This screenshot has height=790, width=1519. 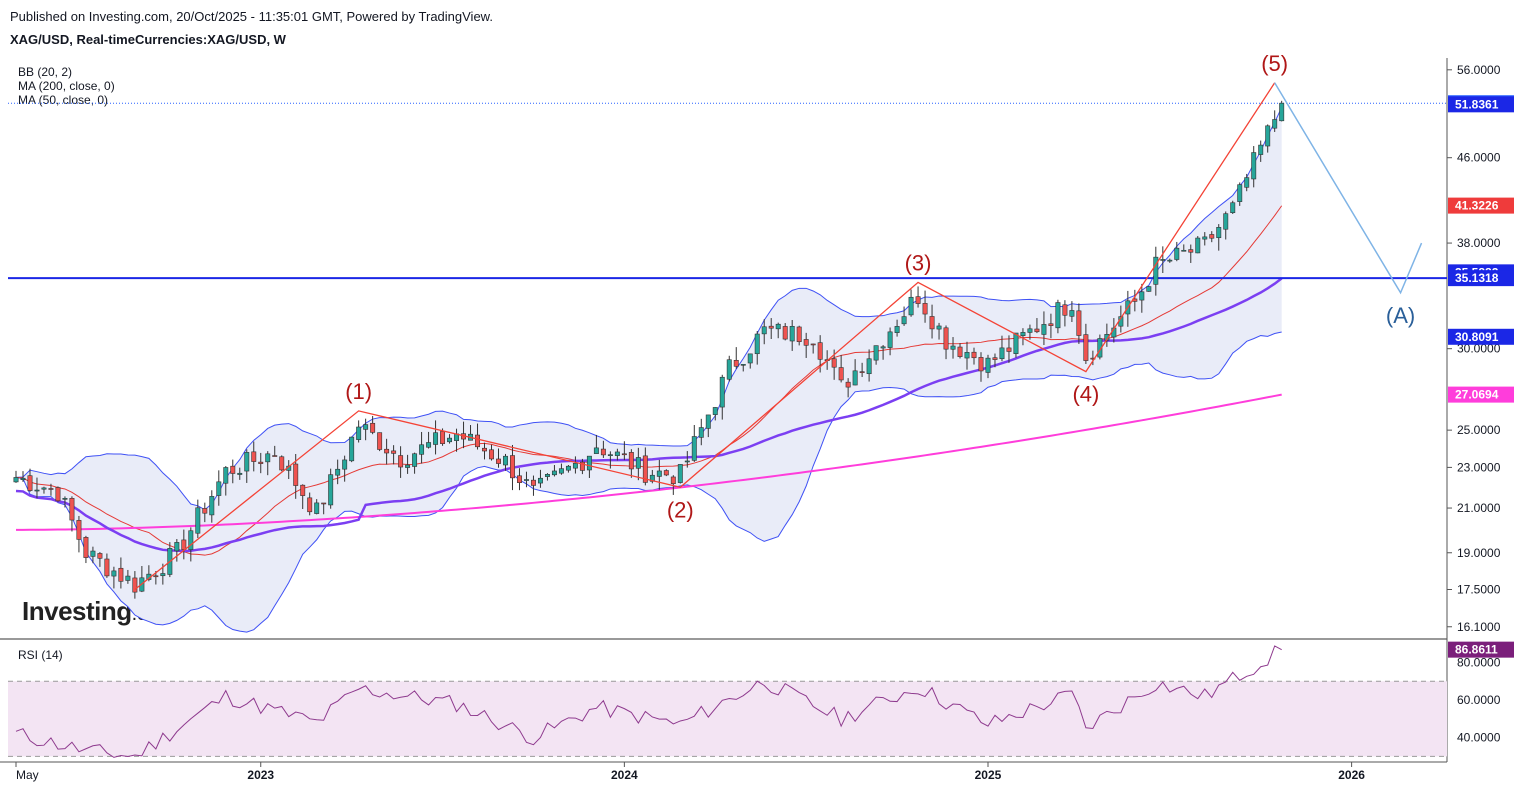 I want to click on y-tick-label: 38.0000, so click(x=1479, y=243).